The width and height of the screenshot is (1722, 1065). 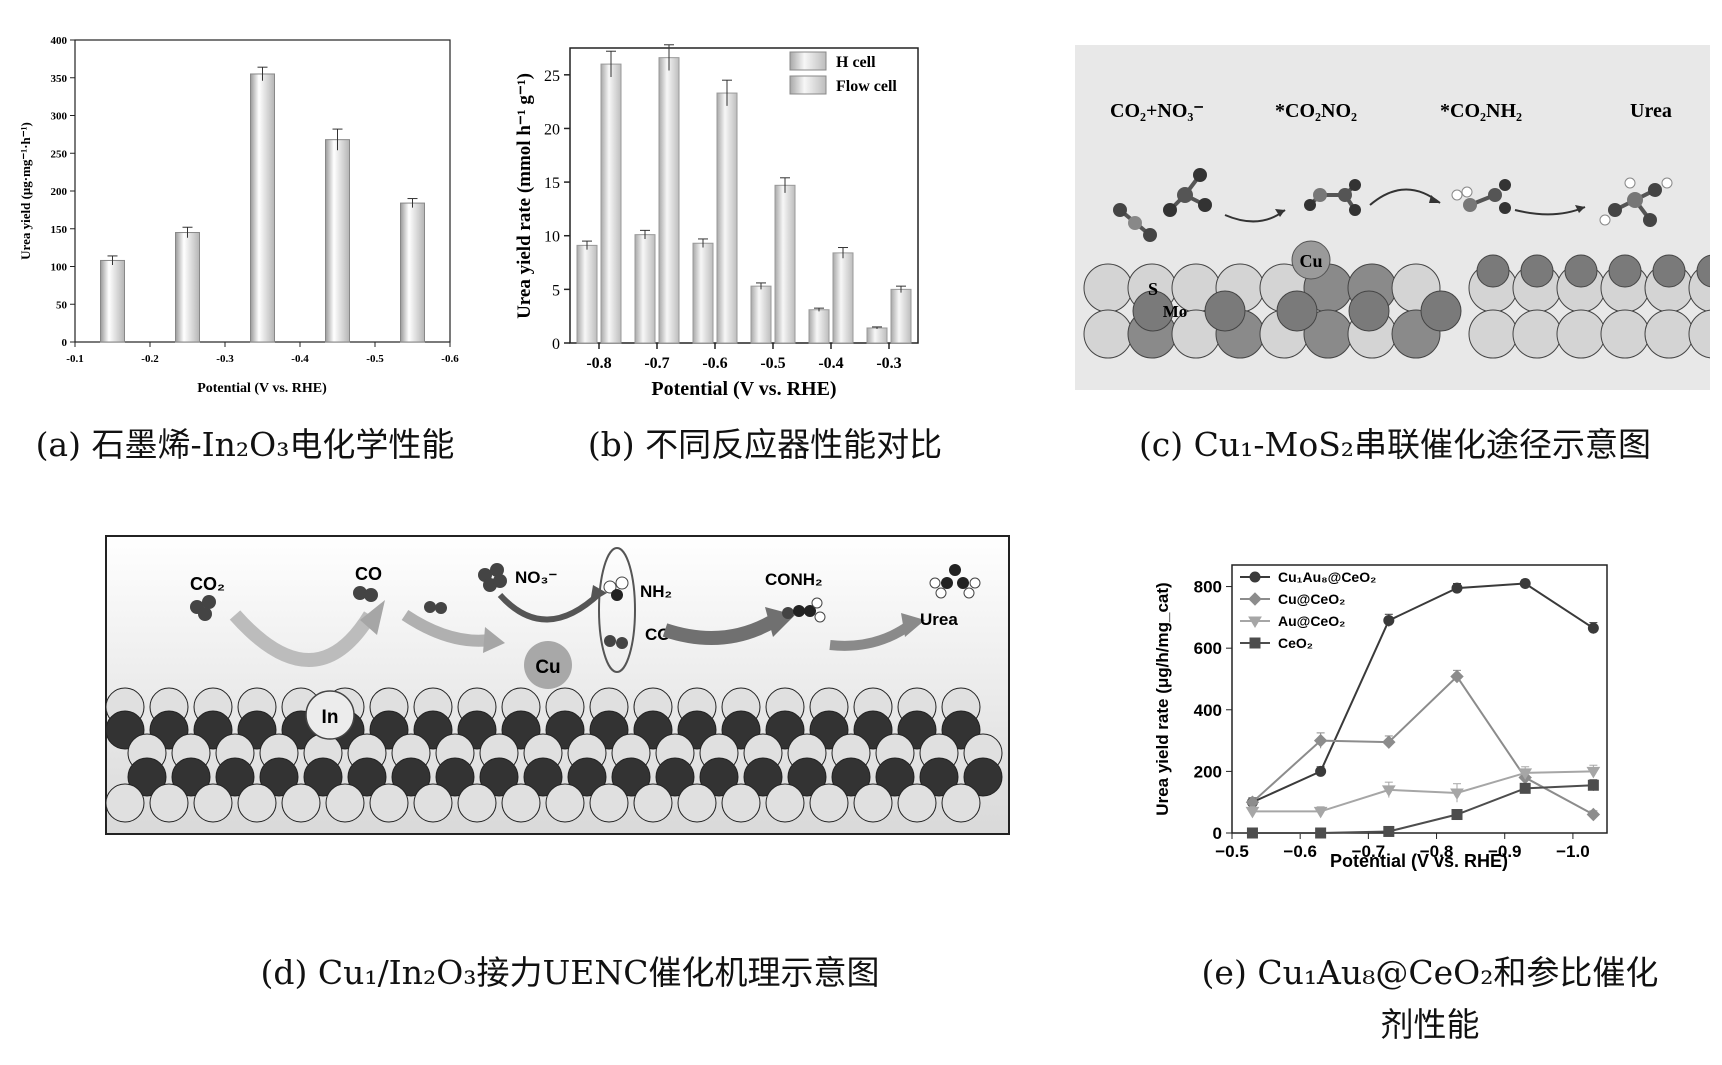 I want to click on arrow-no3-to-nh2, so click(x=550, y=606).